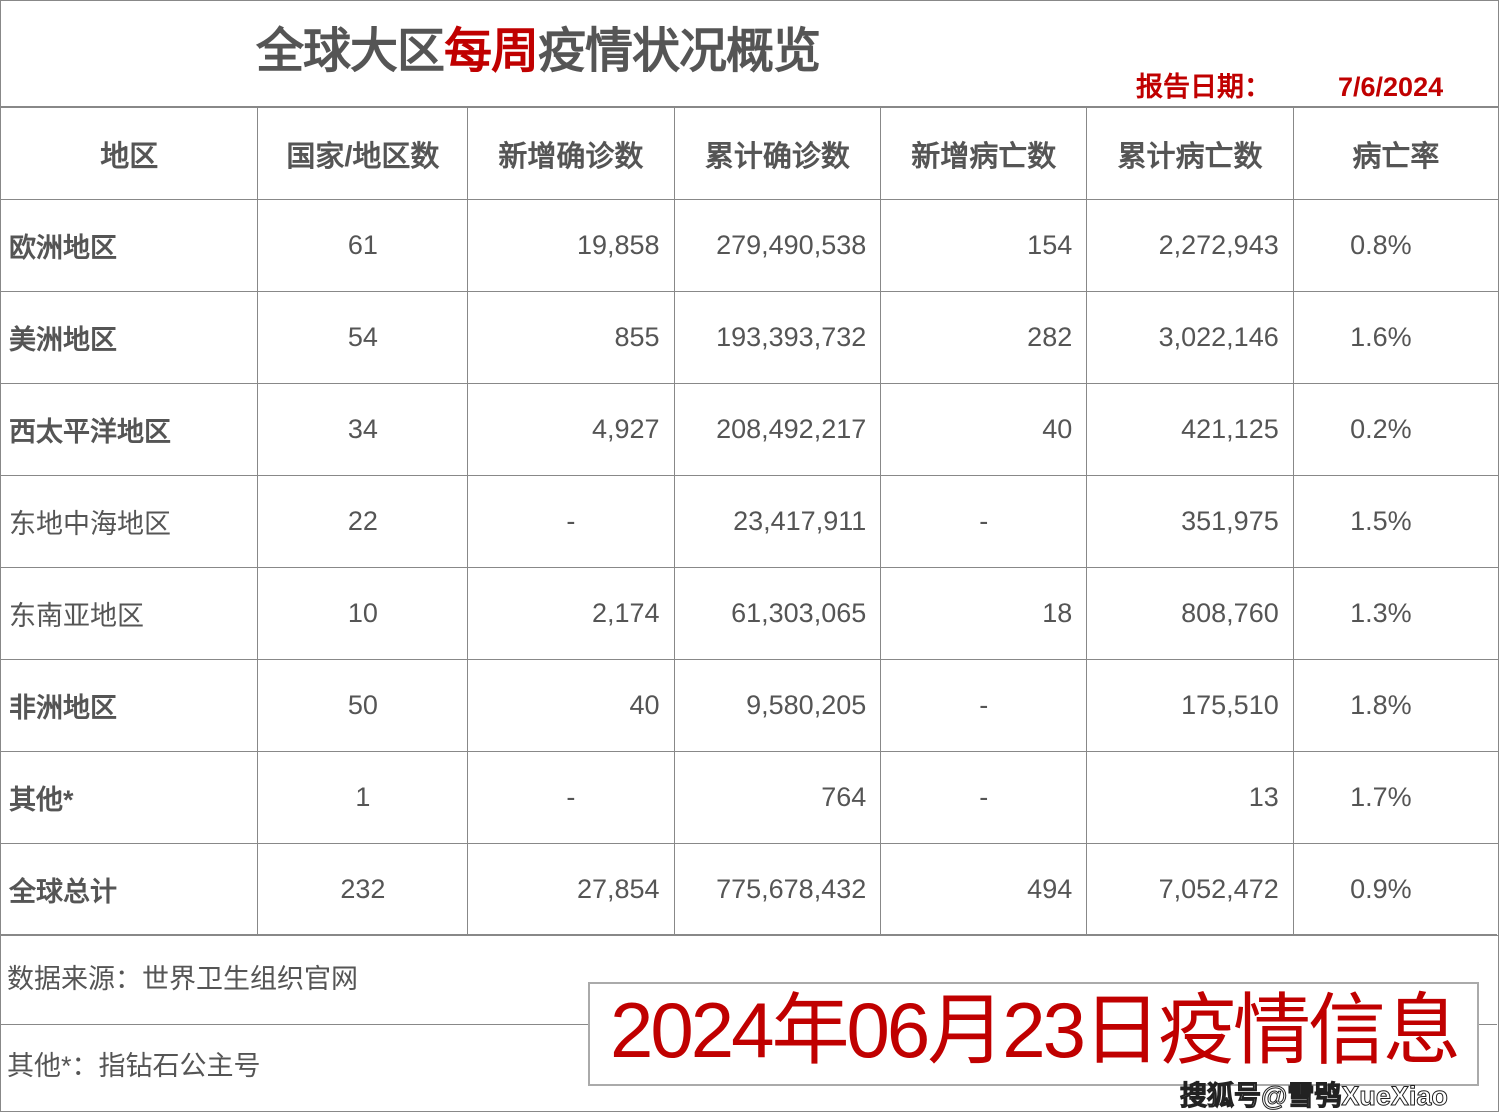  Describe the element at coordinates (571, 613) in the screenshot. I see `data-cell: 2,174` at that location.